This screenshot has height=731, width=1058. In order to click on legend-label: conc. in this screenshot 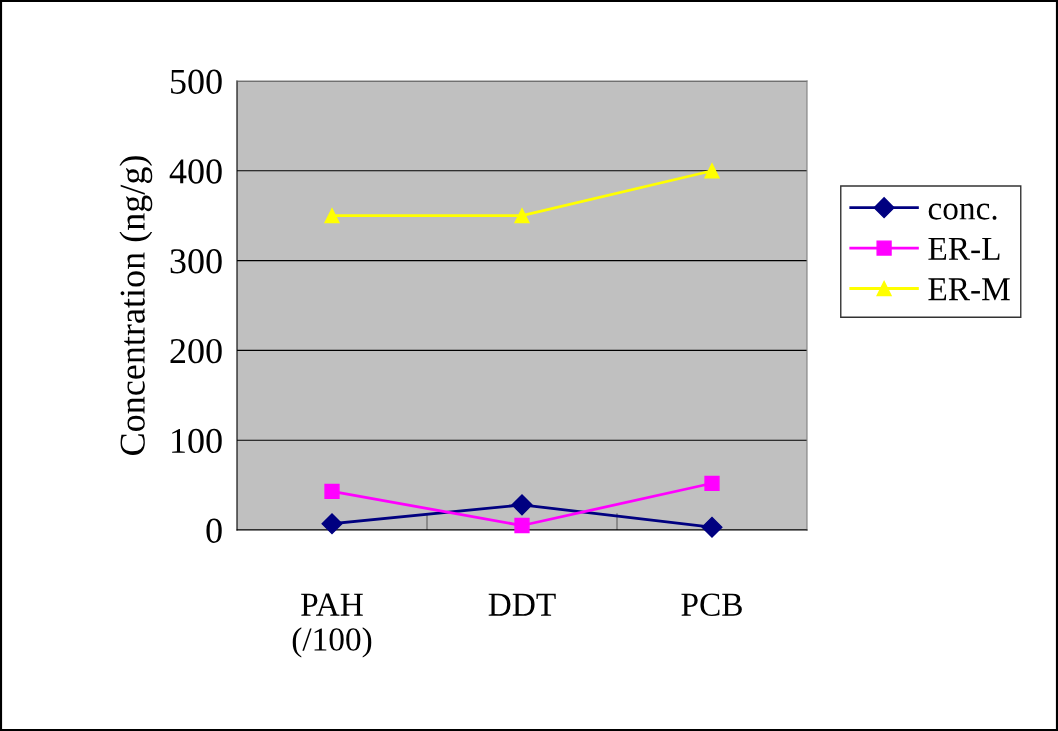, I will do `click(962, 211)`.